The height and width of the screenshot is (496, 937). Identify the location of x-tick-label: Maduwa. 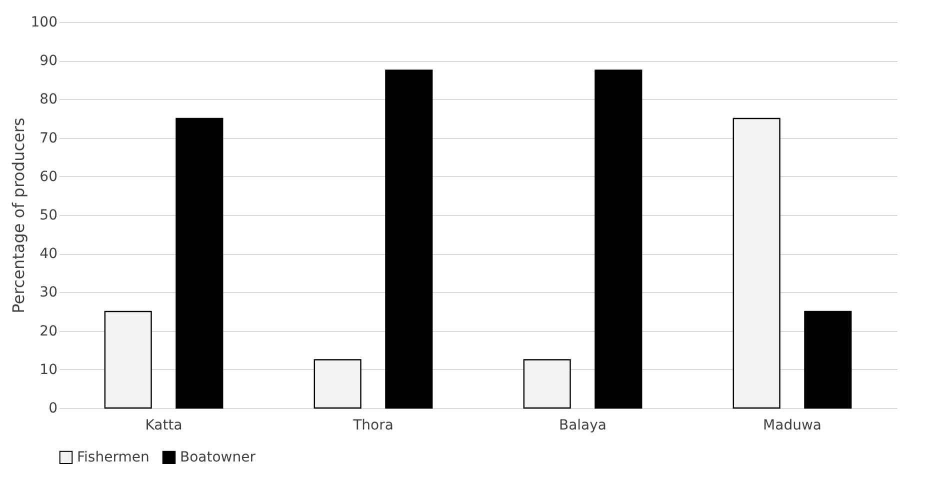
(792, 426).